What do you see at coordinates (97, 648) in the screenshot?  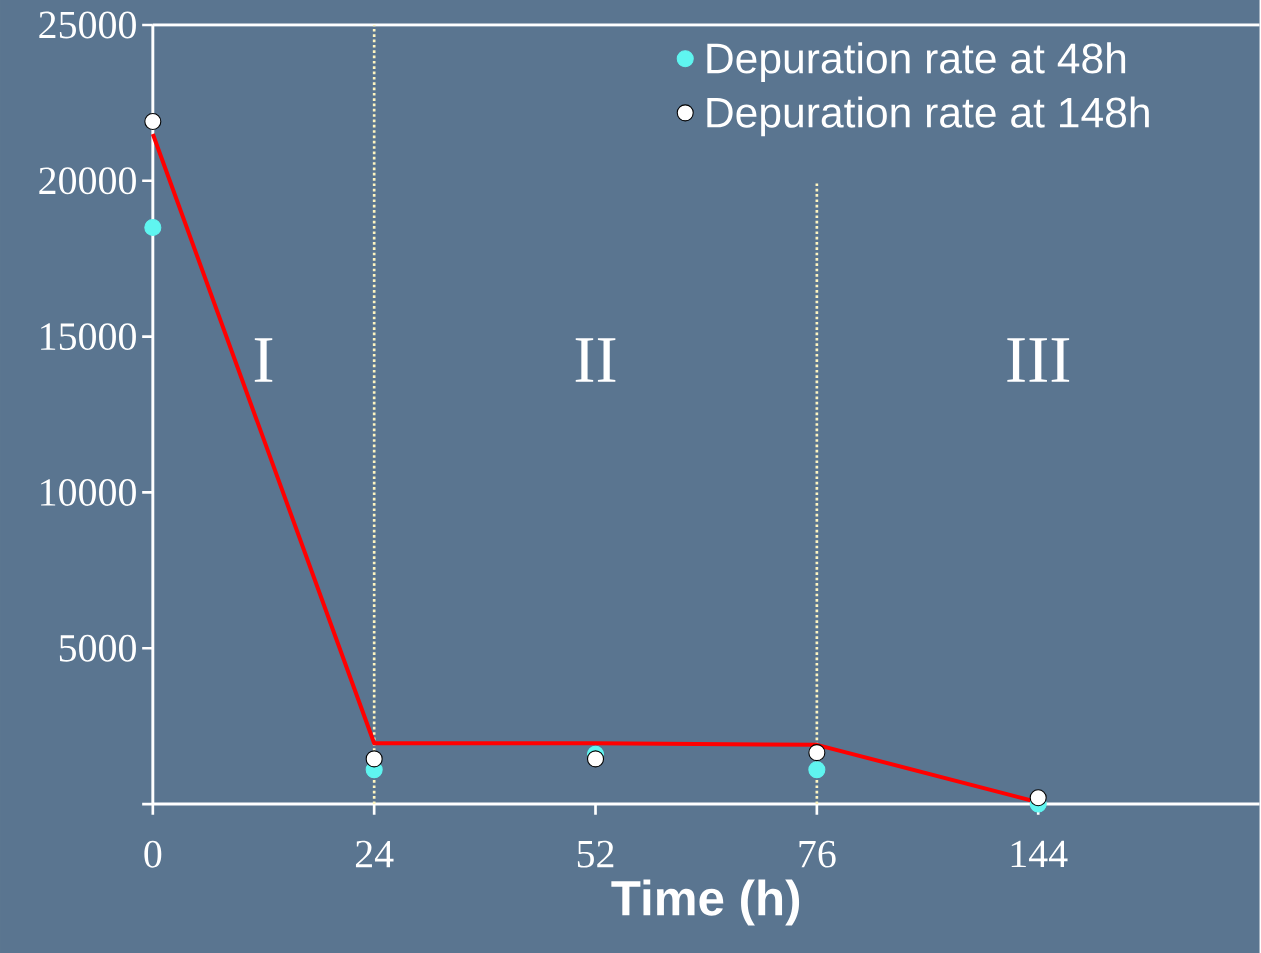 I see `y-tick-label: 5000` at bounding box center [97, 648].